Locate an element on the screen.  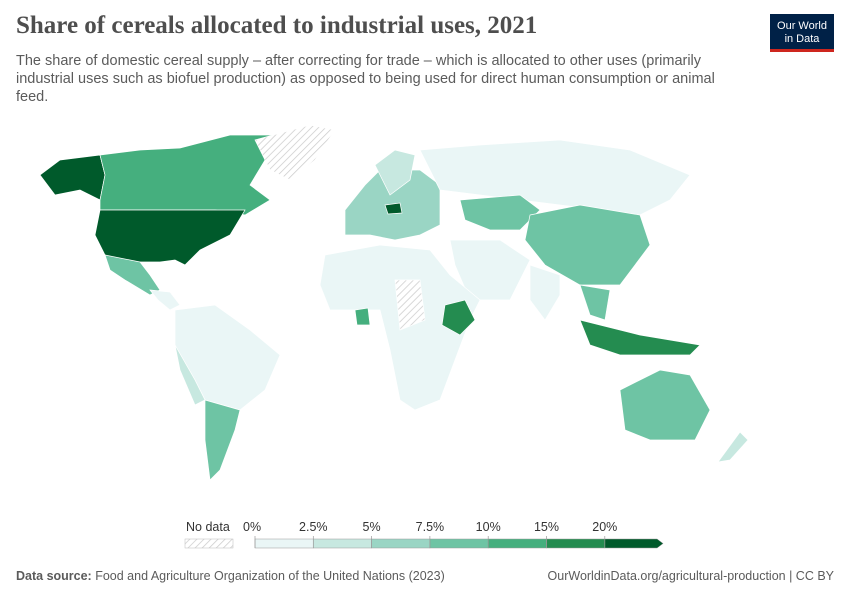
legend-tick-label: 0% is located at coordinates (252, 527).